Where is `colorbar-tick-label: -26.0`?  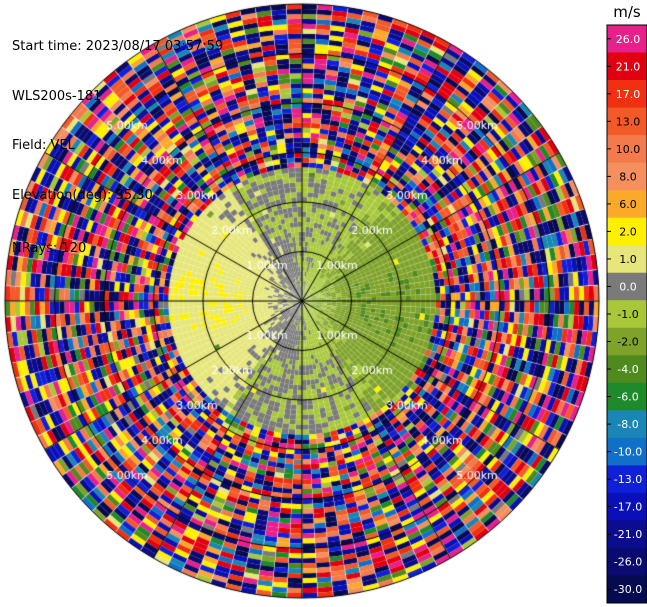
colorbar-tick-label: -26.0 is located at coordinates (628, 562).